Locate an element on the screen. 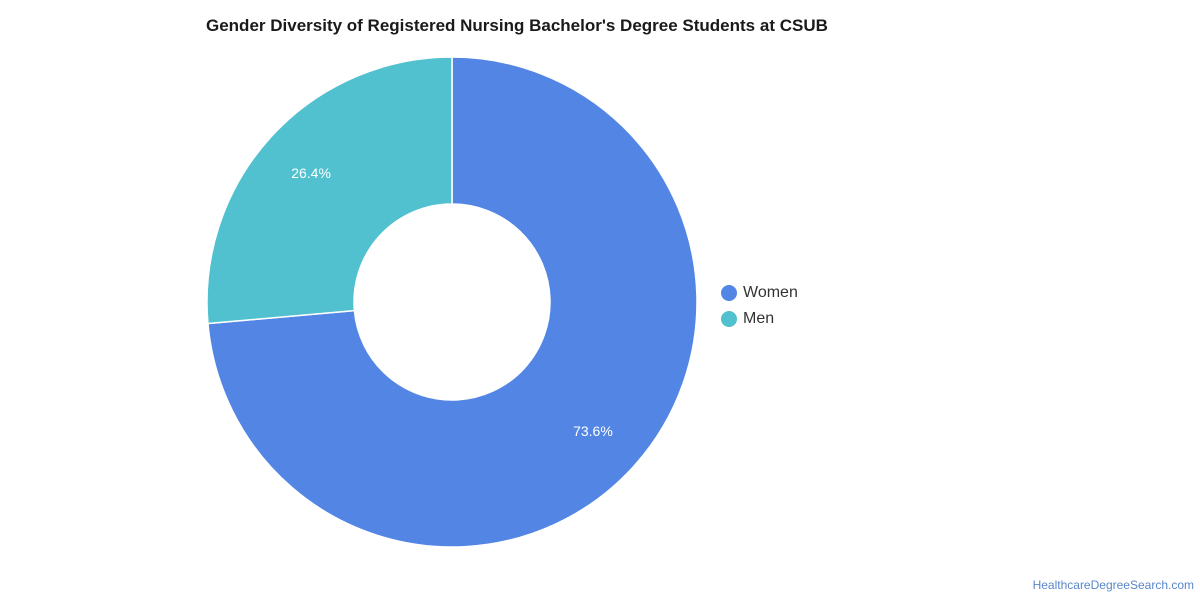 The width and height of the screenshot is (1200, 600). legend-item-men: Men is located at coordinates (759, 319).